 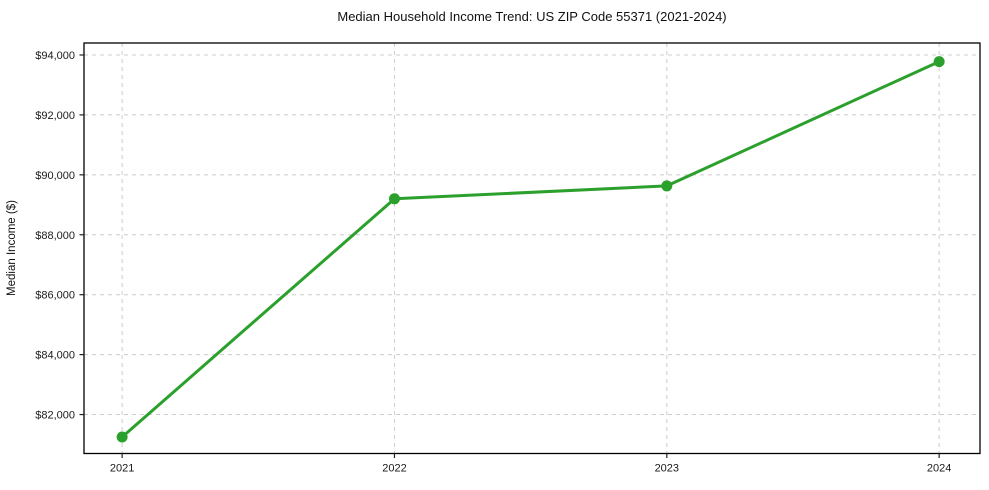 I want to click on y-axis-label: Median Income ($), so click(x=12, y=248).